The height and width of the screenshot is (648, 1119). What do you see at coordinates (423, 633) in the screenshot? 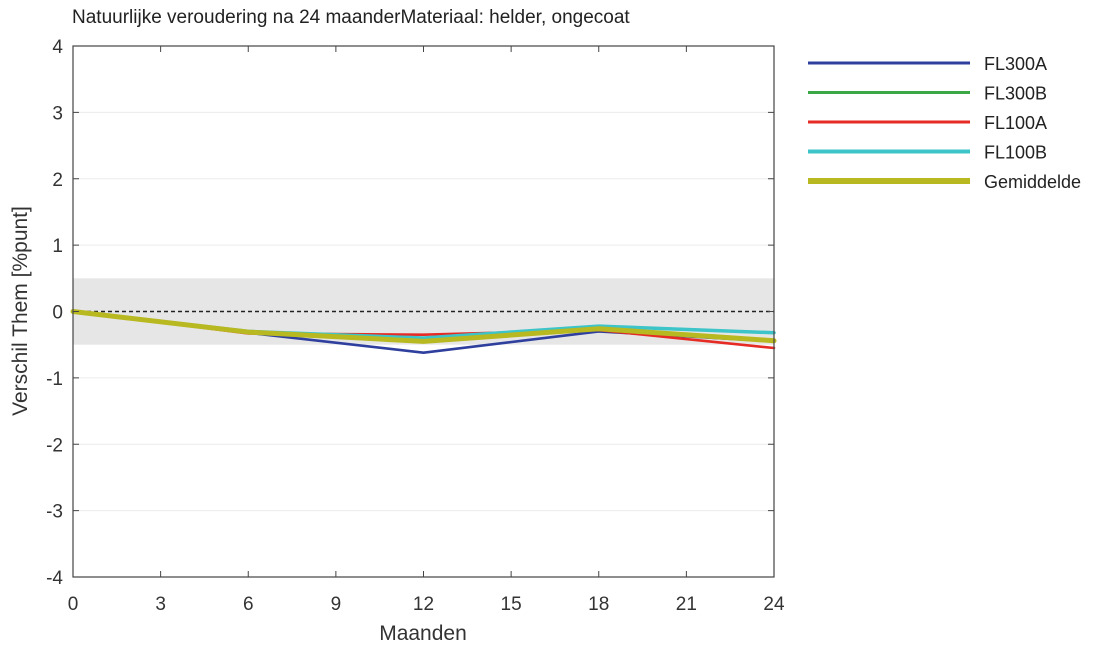
I see `x-axis-label: Maanden` at bounding box center [423, 633].